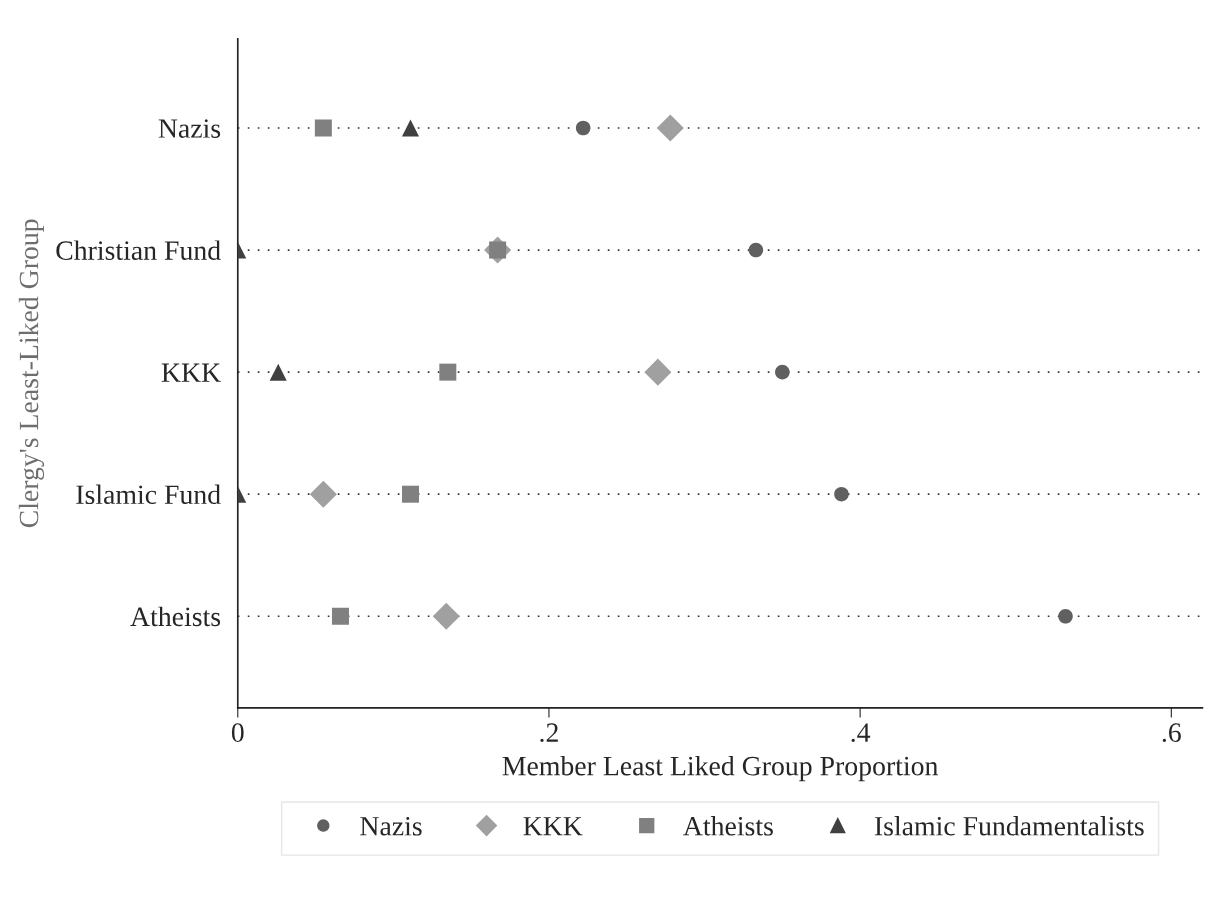  Describe the element at coordinates (549, 733) in the screenshot. I see `x-tick-label: .2` at that location.